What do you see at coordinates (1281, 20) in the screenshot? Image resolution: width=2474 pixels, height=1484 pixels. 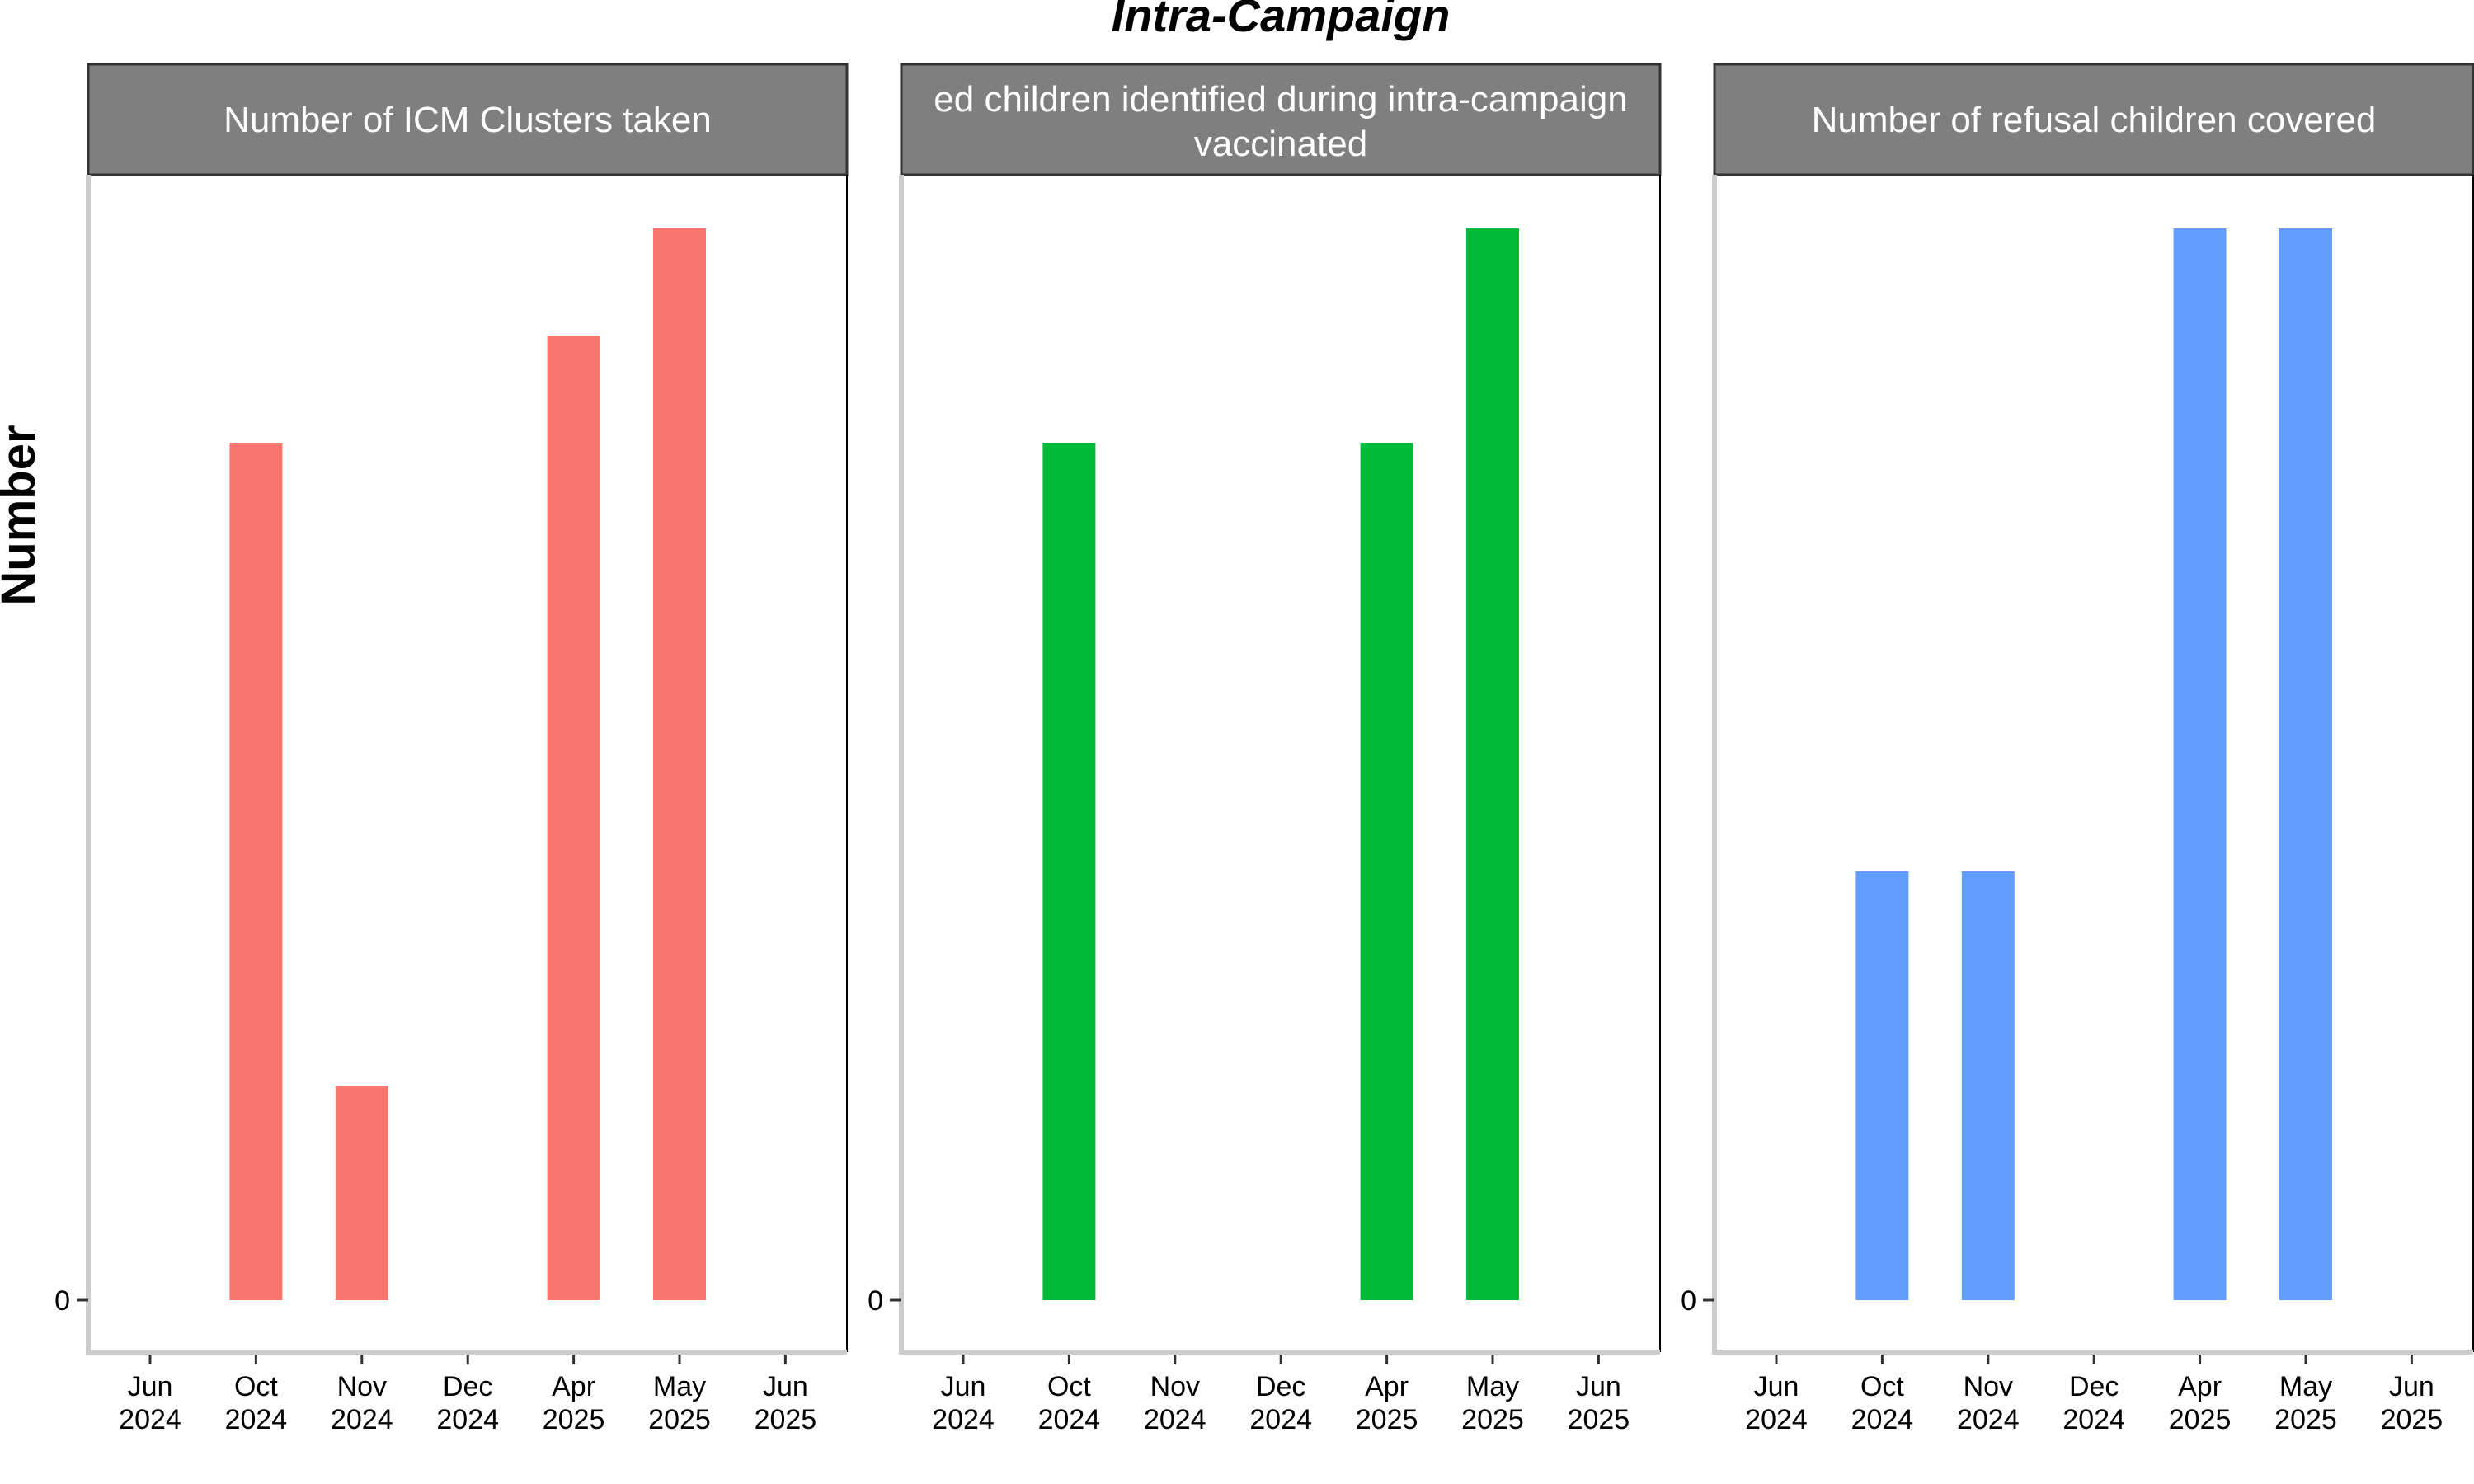 I see `chart-title: Intra-Campaign` at bounding box center [1281, 20].